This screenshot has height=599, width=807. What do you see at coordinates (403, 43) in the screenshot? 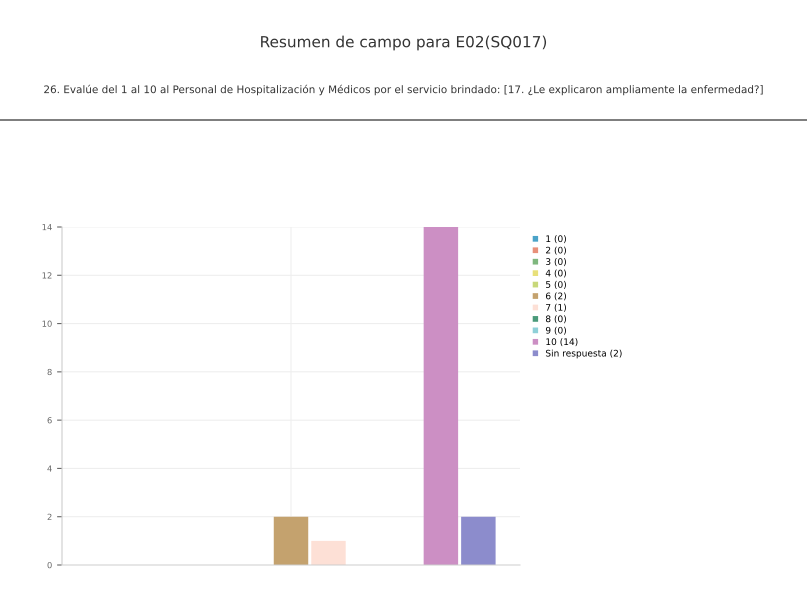
I see `chart-title: Resumen de campo para E02(SQ017)` at bounding box center [403, 43].